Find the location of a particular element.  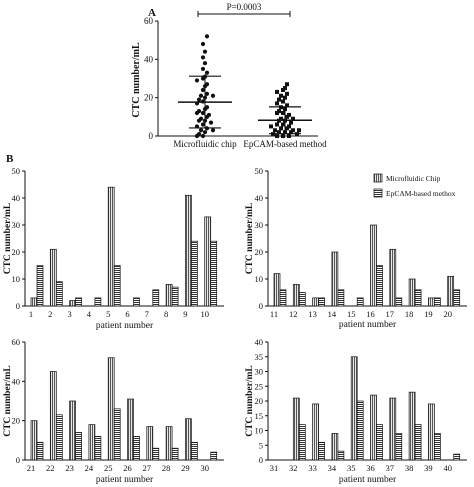

bar-panel-category-label: 25 is located at coordinates (108, 468).